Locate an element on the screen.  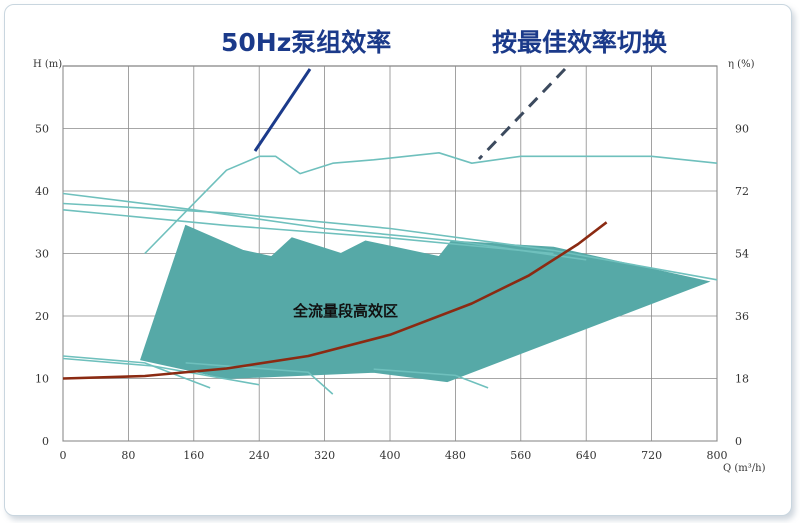
x-tick-label: 320 is located at coordinates (324, 455).